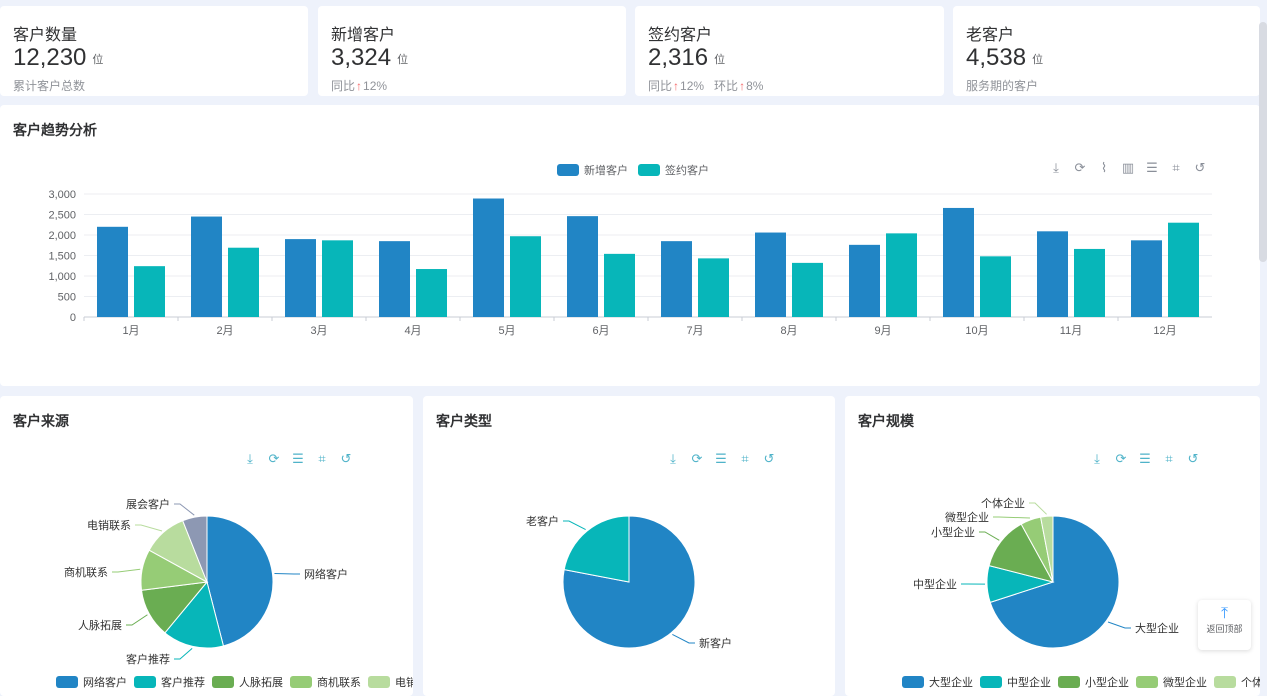  What do you see at coordinates (49, 57) in the screenshot?
I see `stat-number: 12,230` at bounding box center [49, 57].